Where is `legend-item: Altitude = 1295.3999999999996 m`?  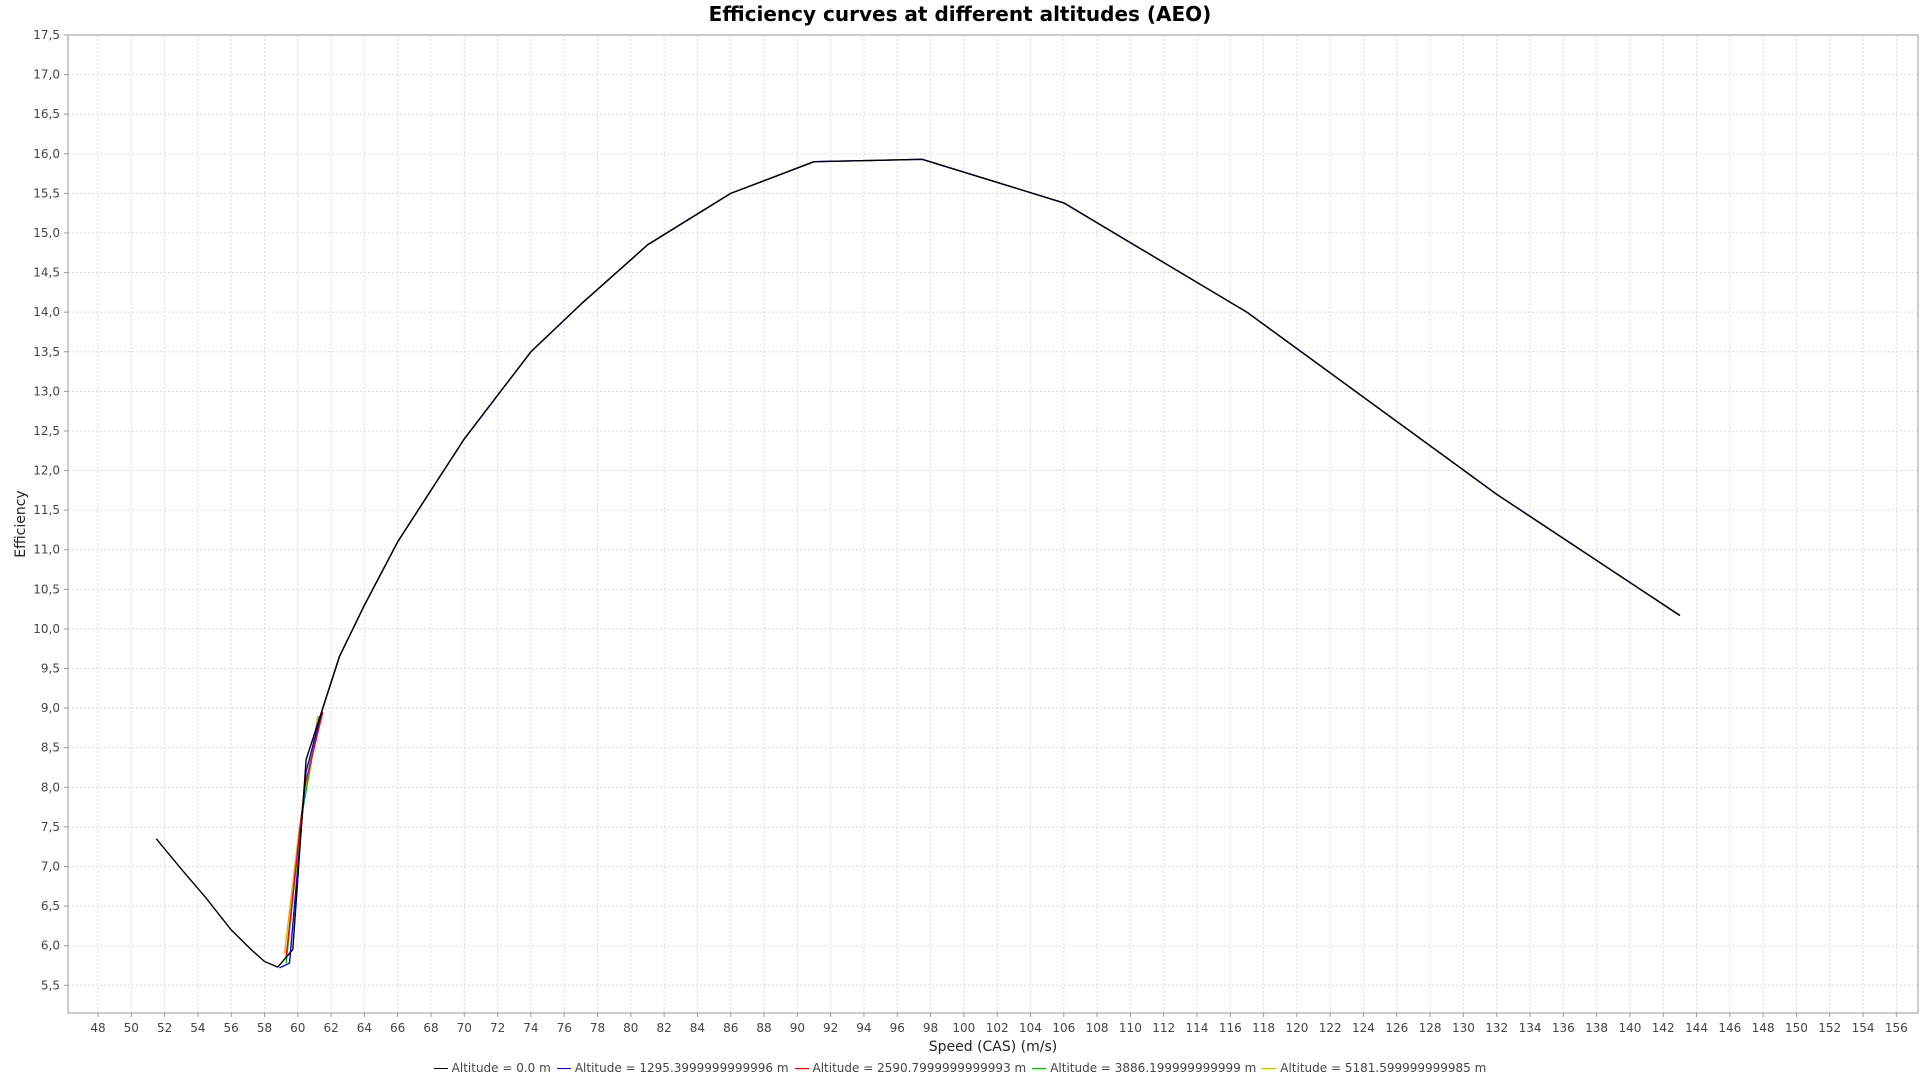
legend-item: Altitude = 1295.3999999999996 m is located at coordinates (672, 1068).